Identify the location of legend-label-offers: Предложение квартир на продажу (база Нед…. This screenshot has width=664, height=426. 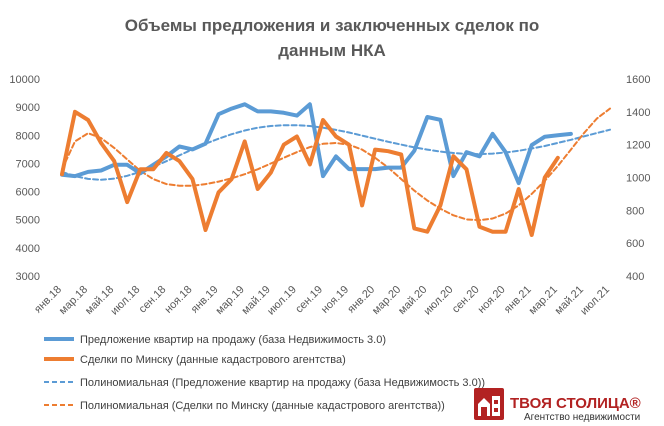
(233, 340).